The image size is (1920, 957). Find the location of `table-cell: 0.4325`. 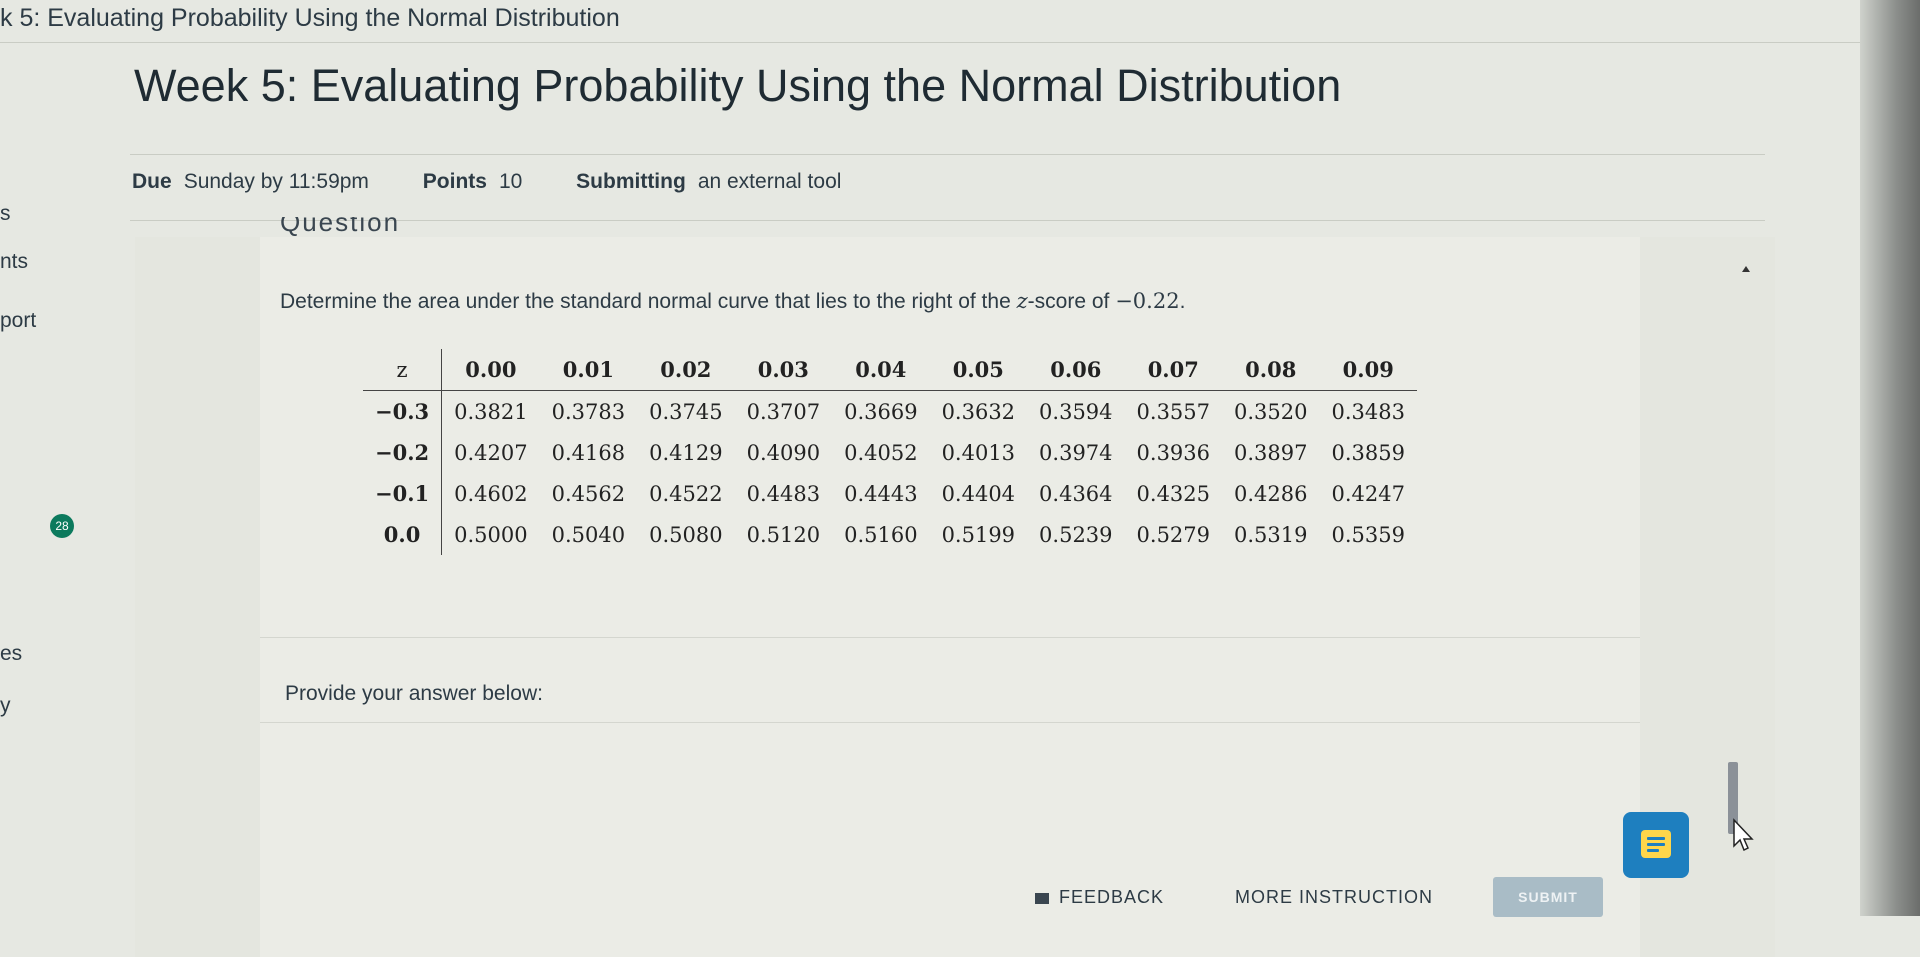

table-cell: 0.4325 is located at coordinates (1173, 493).